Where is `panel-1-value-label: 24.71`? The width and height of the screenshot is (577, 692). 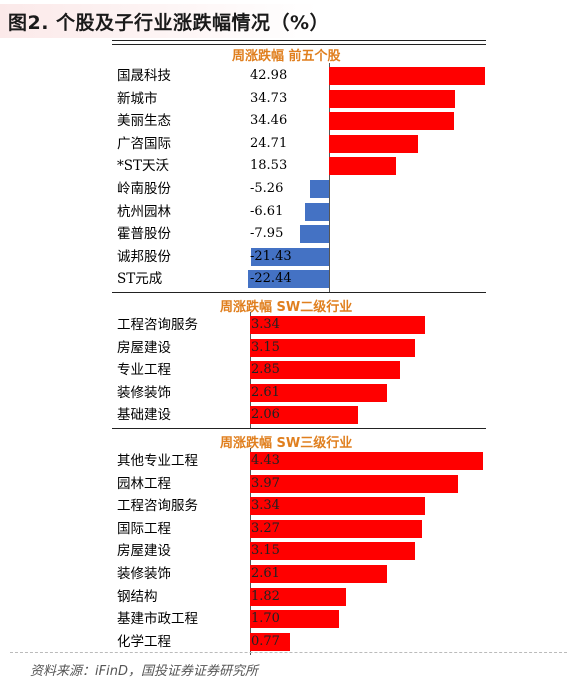 panel-1-value-label: 24.71 is located at coordinates (269, 143).